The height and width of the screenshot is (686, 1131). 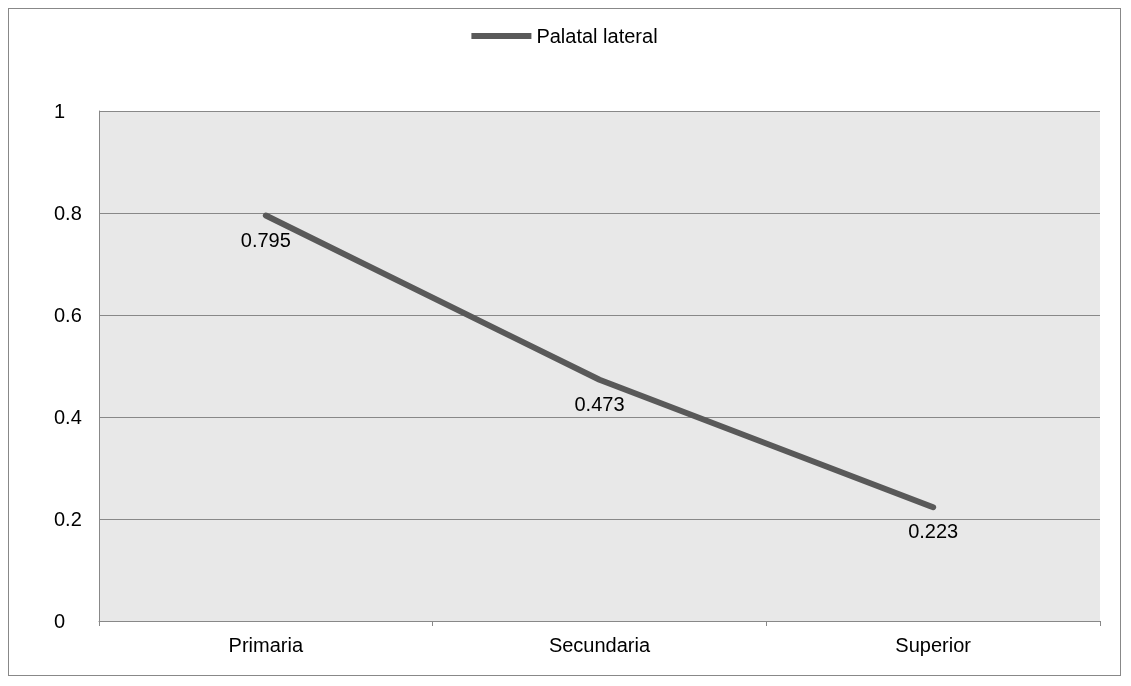 What do you see at coordinates (933, 531) in the screenshot?
I see `data-label: 0.223` at bounding box center [933, 531].